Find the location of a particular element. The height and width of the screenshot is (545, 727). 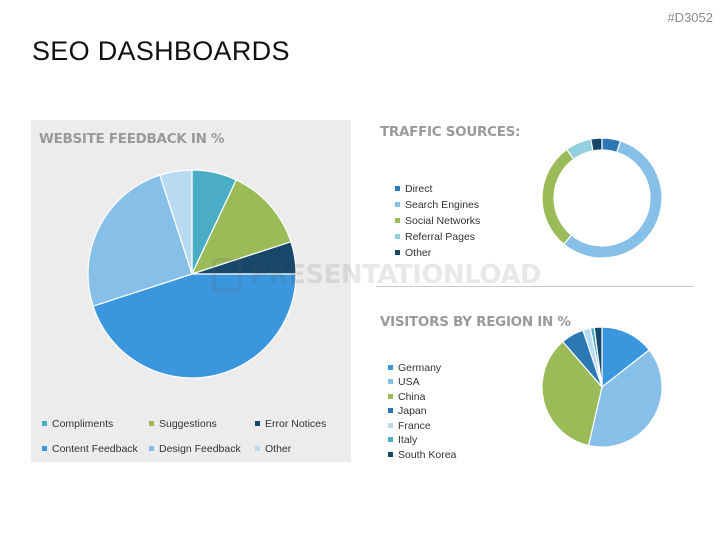

feedback-legend-label: Compliments is located at coordinates (83, 424).